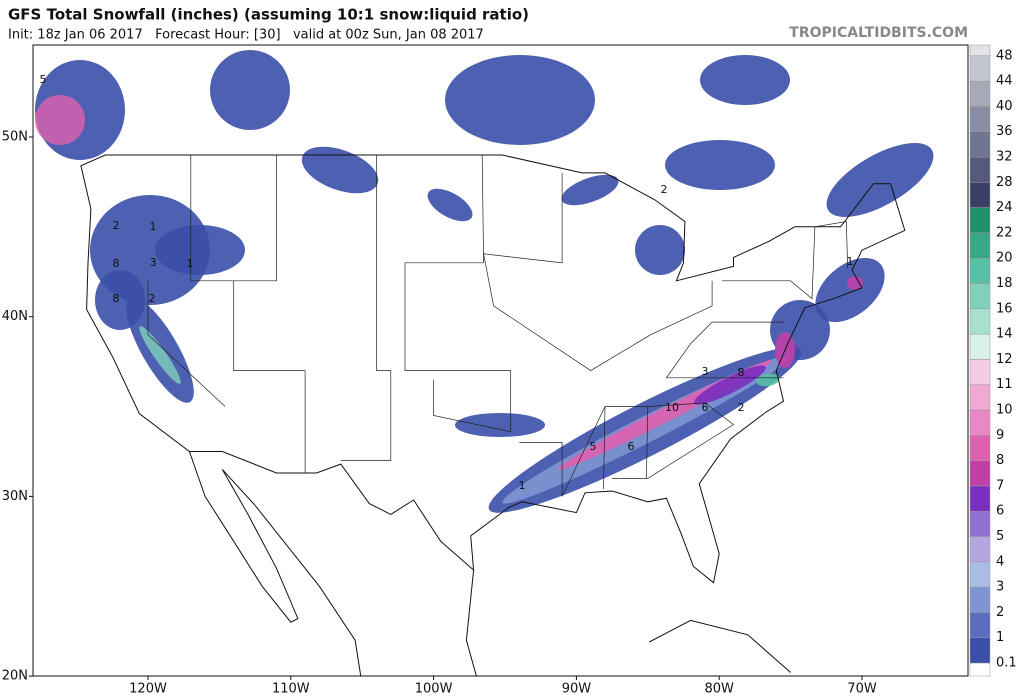  I want to click on colorbar-label: 4, so click(1000, 561).